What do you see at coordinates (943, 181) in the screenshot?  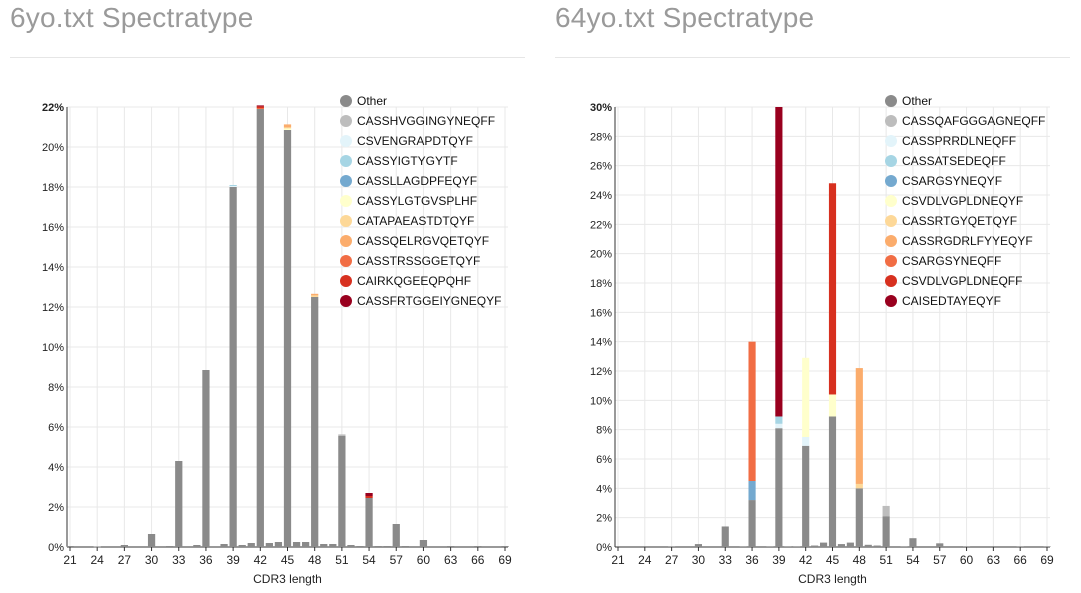 I see `legend-item: CSARGSYNEQYF` at bounding box center [943, 181].